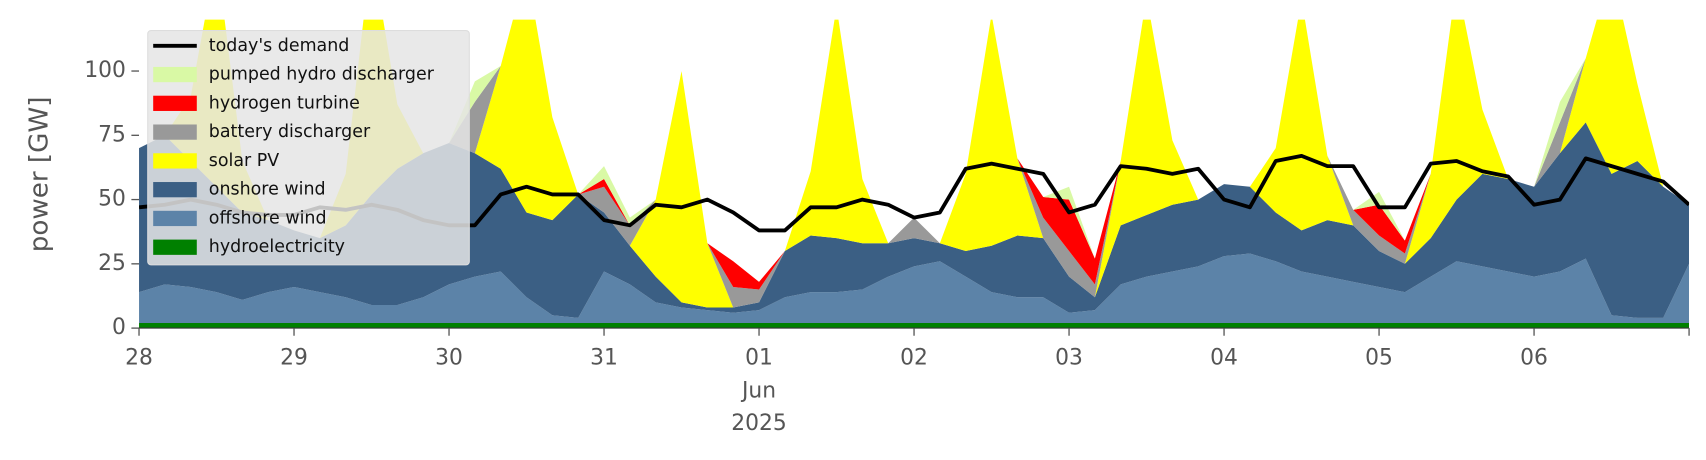 Image resolution: width=1706 pixels, height=460 pixels. What do you see at coordinates (244, 161) in the screenshot?
I see `legend-label: solar PV` at bounding box center [244, 161].